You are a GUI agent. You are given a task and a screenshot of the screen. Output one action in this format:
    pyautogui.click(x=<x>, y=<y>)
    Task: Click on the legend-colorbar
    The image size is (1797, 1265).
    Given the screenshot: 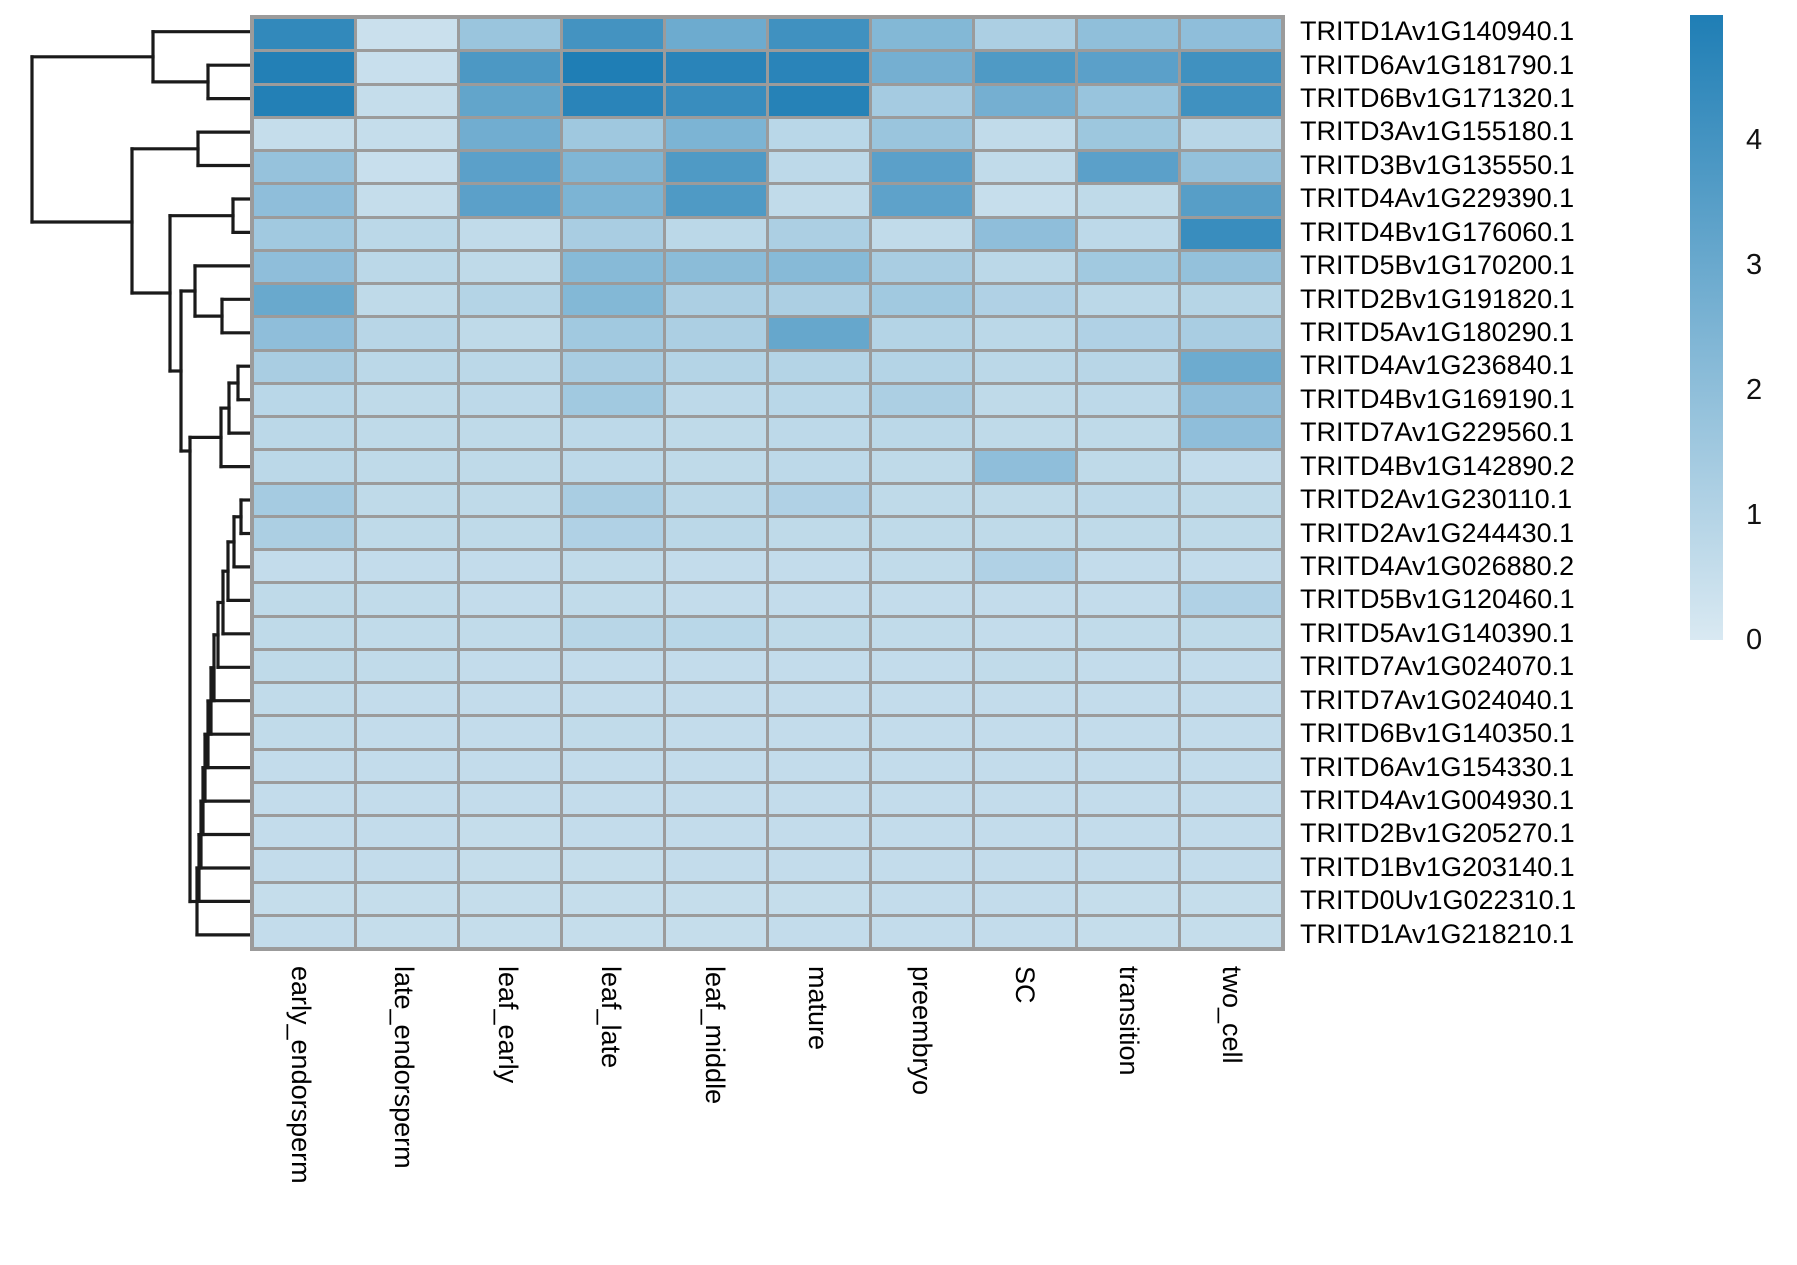 What is the action you would take?
    pyautogui.click(x=1706, y=327)
    